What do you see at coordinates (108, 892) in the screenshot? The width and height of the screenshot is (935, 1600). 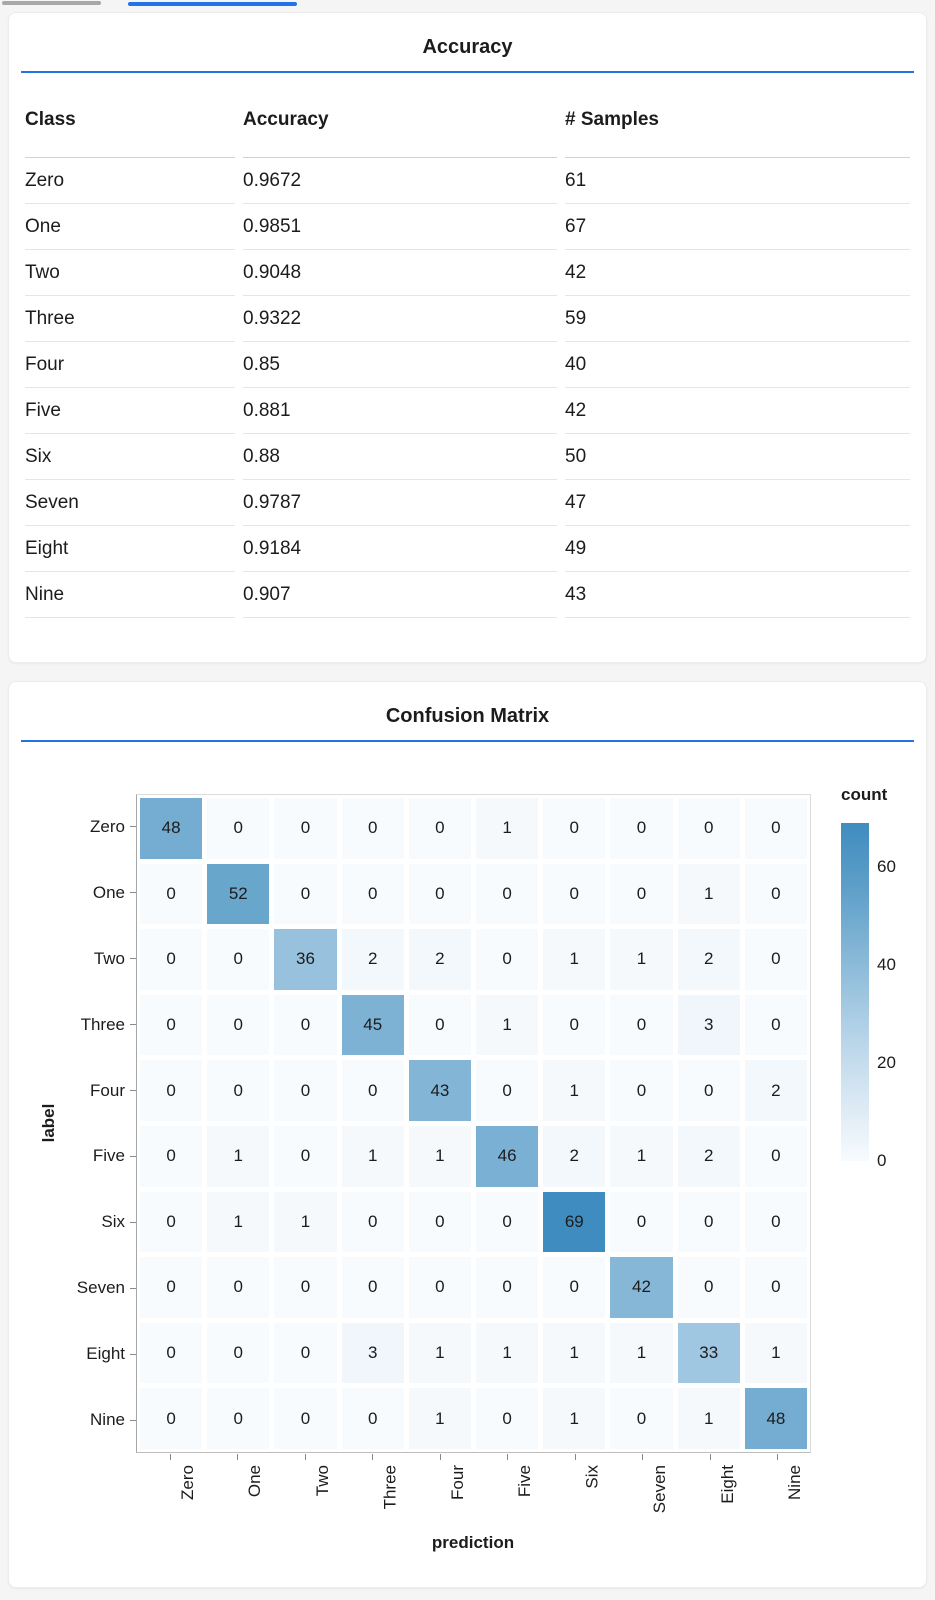 I see `y-axis-label-text: One` at bounding box center [108, 892].